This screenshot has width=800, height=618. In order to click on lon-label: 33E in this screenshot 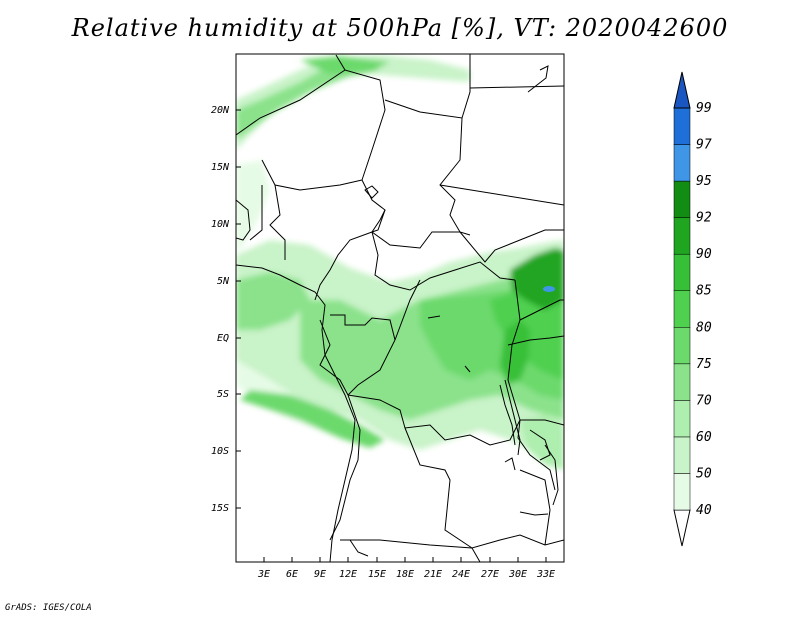, I will do `click(545, 574)`.